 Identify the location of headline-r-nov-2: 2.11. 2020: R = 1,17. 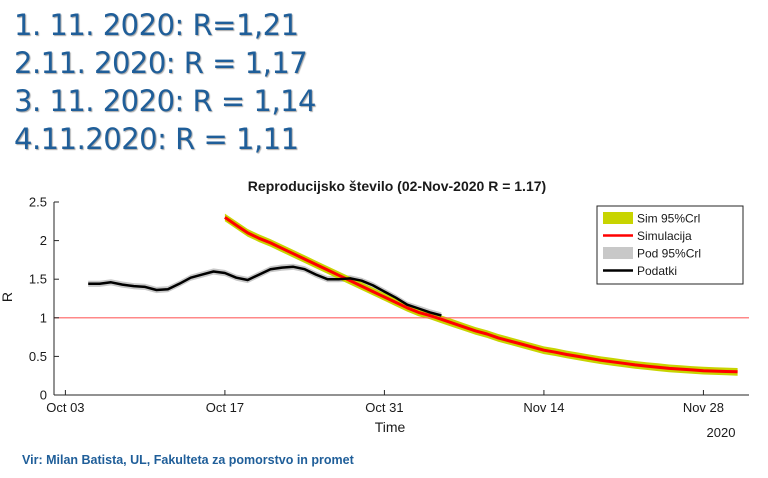
(161, 63).